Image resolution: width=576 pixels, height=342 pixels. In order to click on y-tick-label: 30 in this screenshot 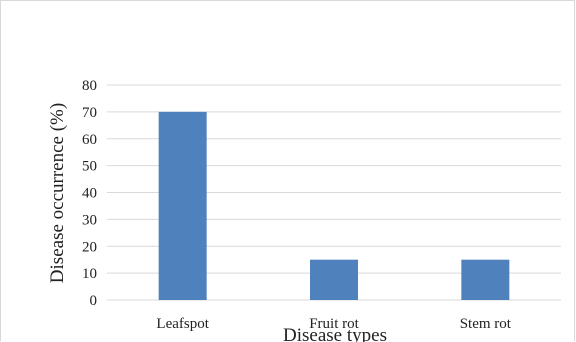, I will do `click(89, 220)`.